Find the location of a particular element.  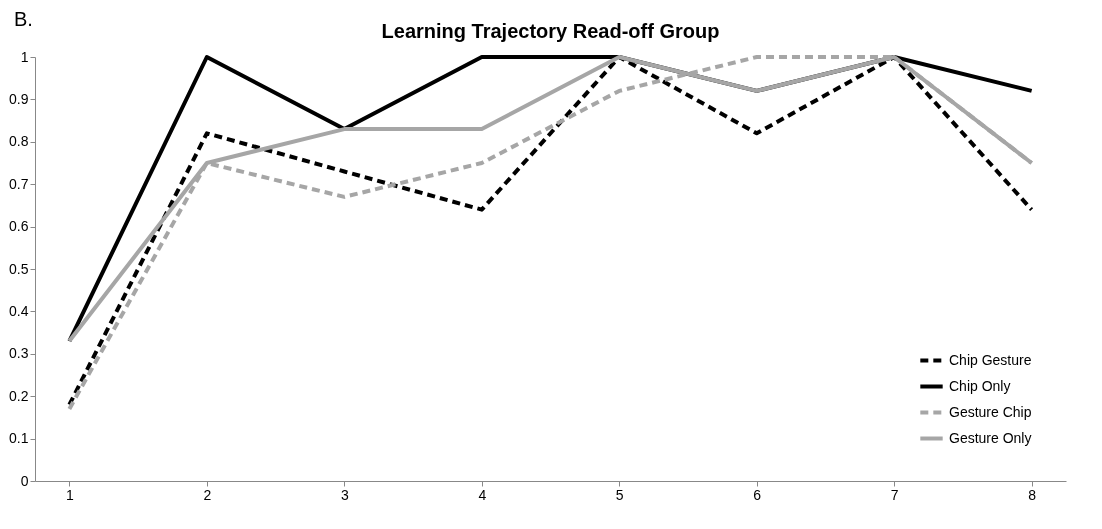

y-tick-label: 0.9 is located at coordinates (19, 98).